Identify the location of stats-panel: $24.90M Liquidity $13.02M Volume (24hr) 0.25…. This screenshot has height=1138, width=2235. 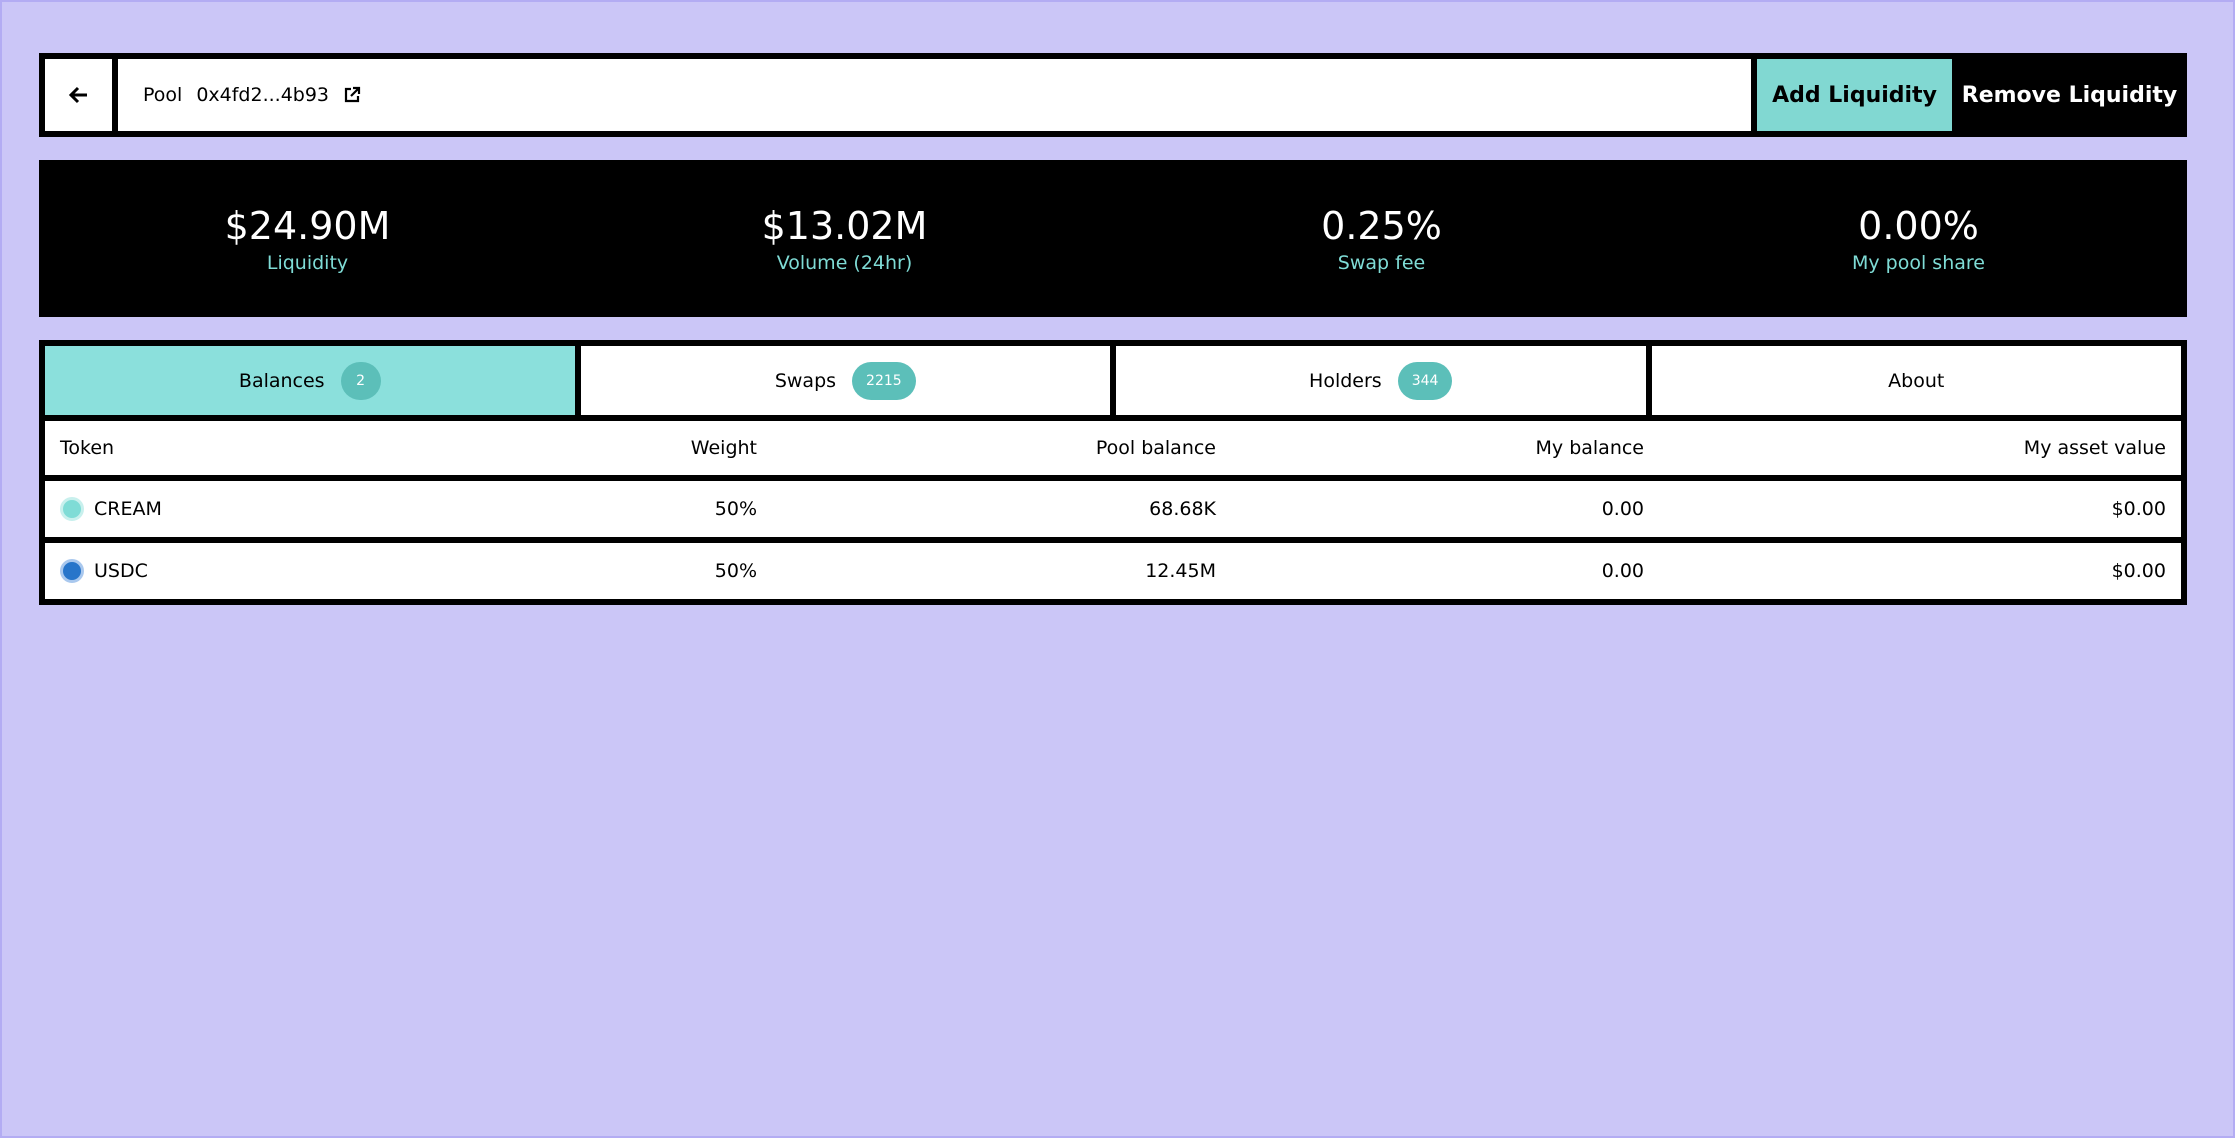
(1113, 238).